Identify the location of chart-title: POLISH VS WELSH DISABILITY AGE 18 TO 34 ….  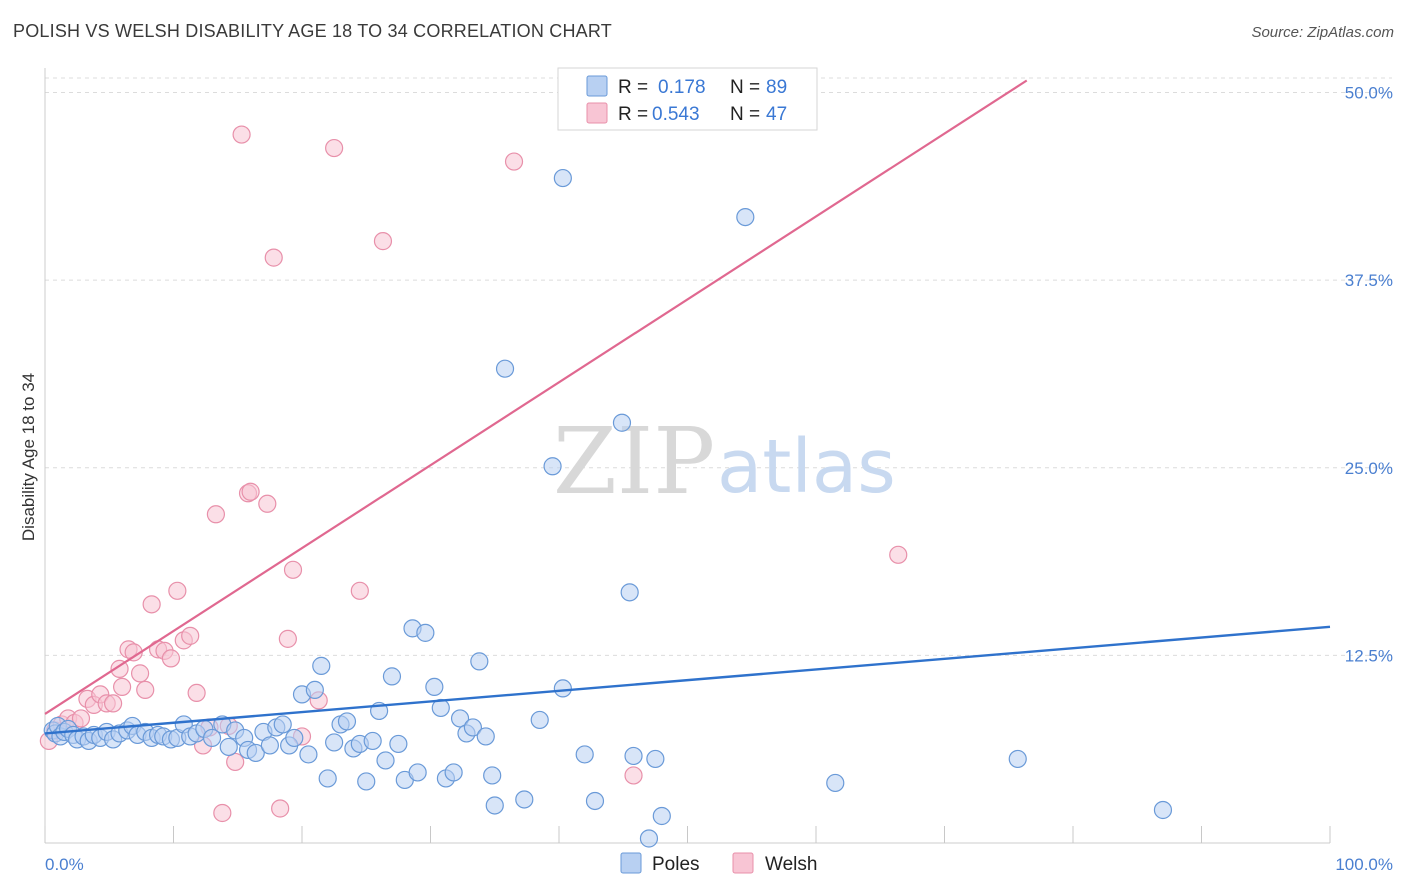
(312, 31).